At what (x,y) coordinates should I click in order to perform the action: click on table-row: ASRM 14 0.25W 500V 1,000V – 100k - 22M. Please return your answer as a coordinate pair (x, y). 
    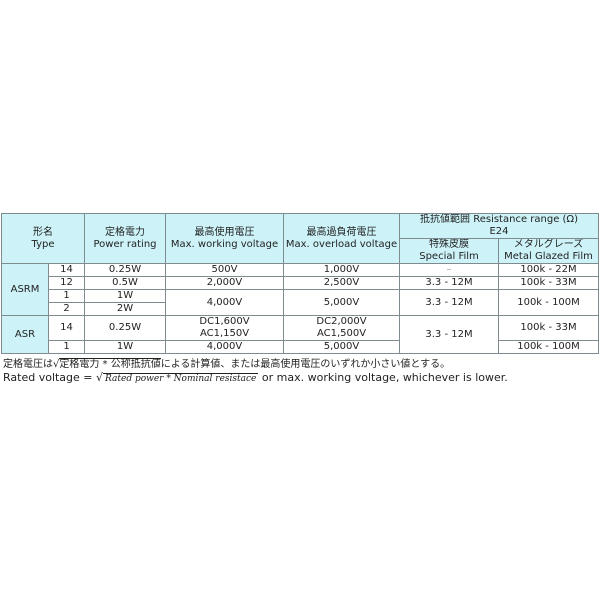
    Looking at the image, I should click on (300, 289).